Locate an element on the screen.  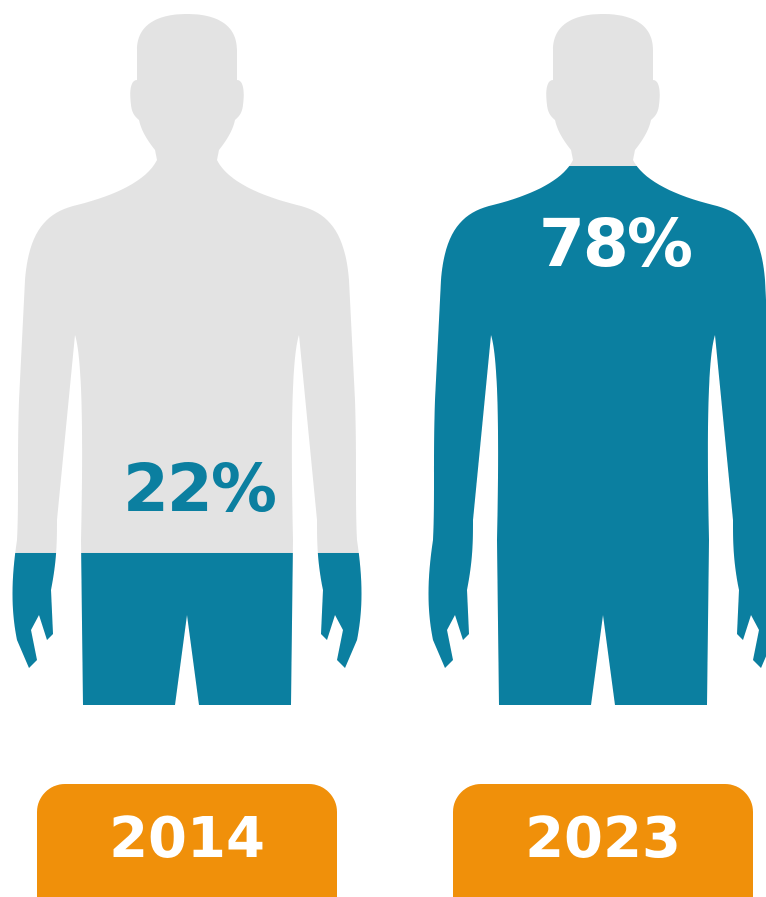
year-label: 2023 is located at coordinates (603, 838).